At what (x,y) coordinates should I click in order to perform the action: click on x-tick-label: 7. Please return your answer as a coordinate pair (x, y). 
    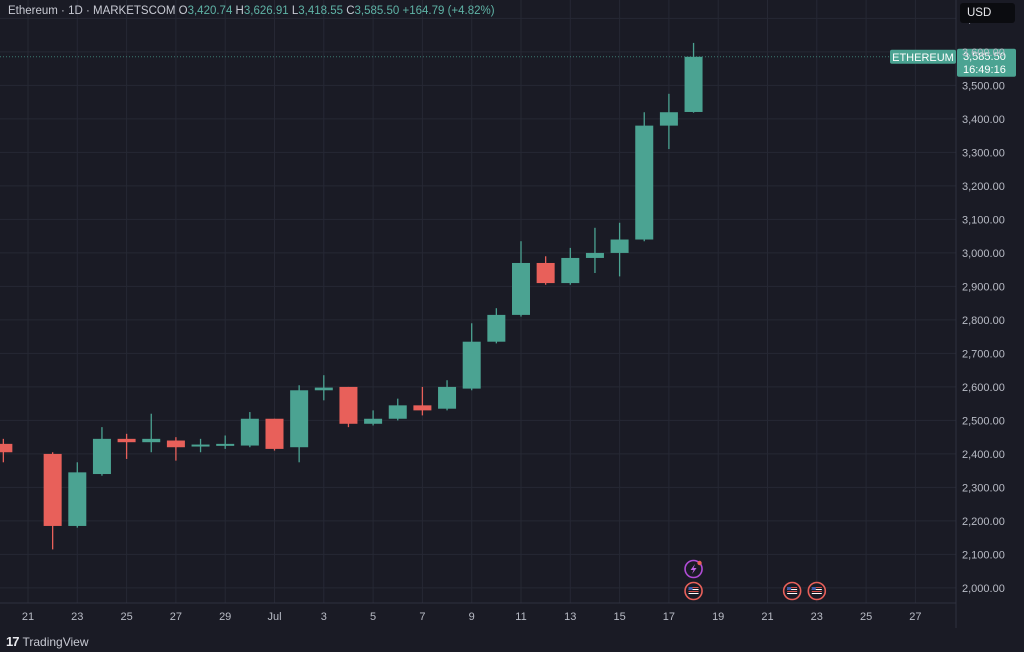
    Looking at the image, I should click on (422, 617).